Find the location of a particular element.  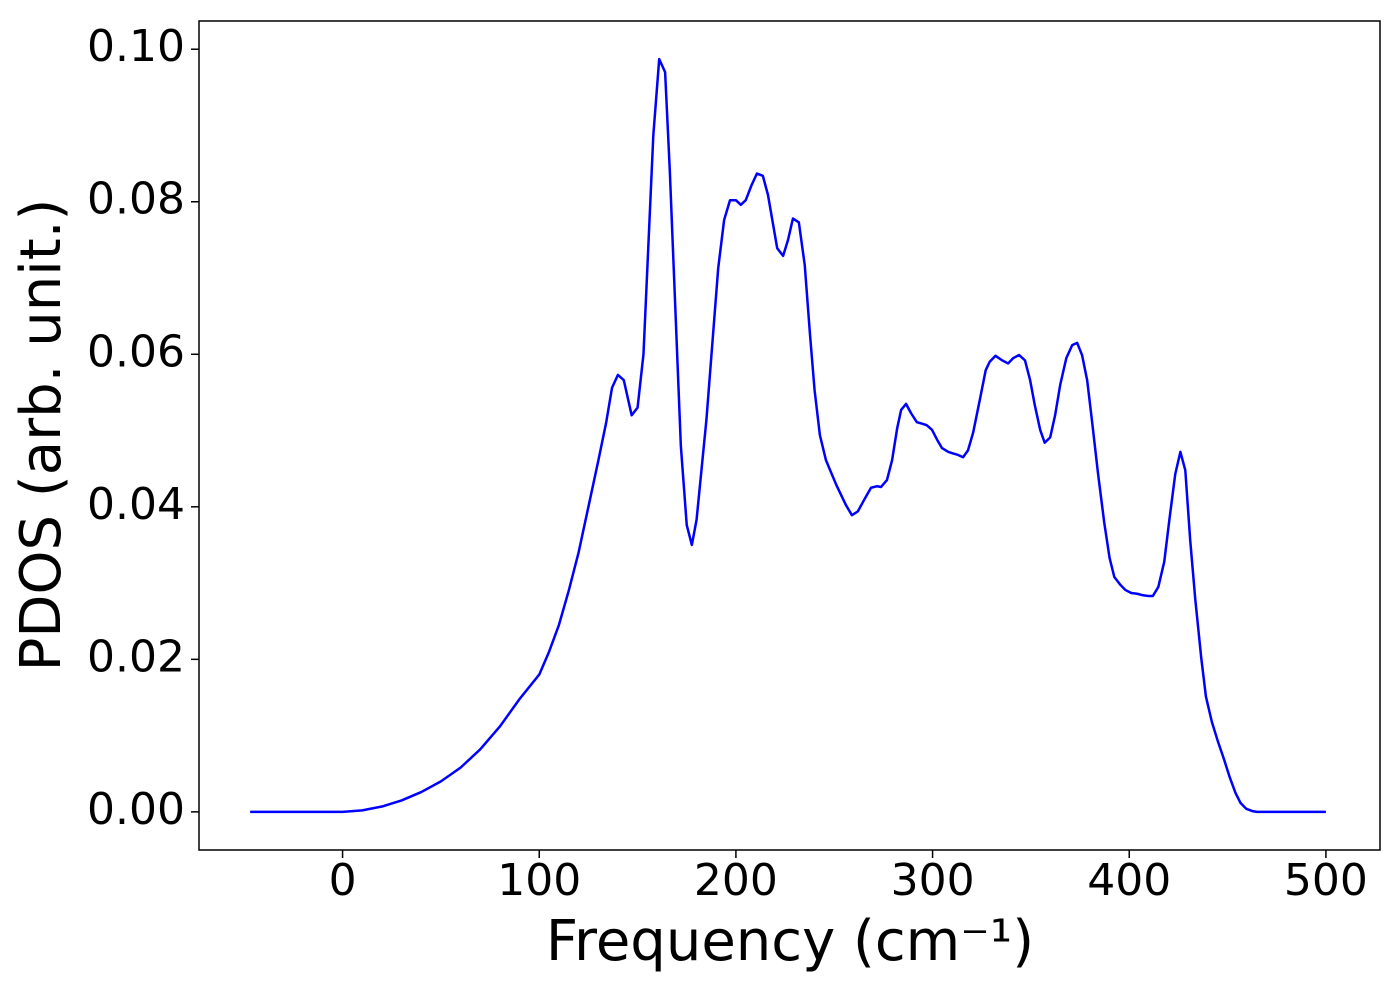

y-tick-label: 0.02 is located at coordinates (136, 656).